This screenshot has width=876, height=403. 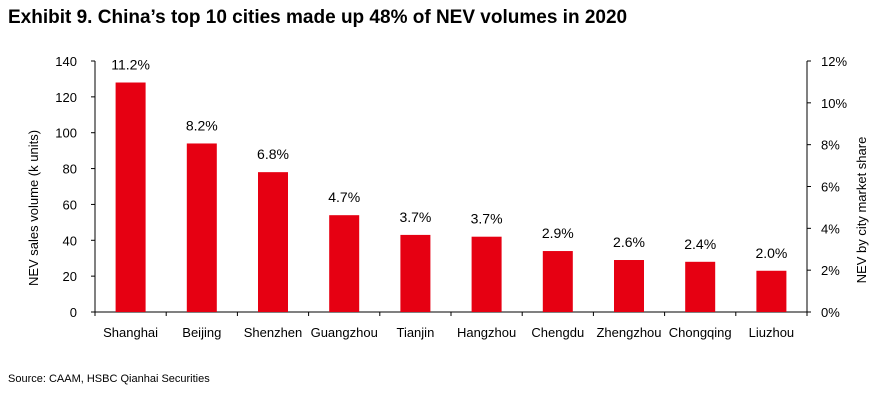 I want to click on data-label: 2.6%, so click(x=629, y=242).